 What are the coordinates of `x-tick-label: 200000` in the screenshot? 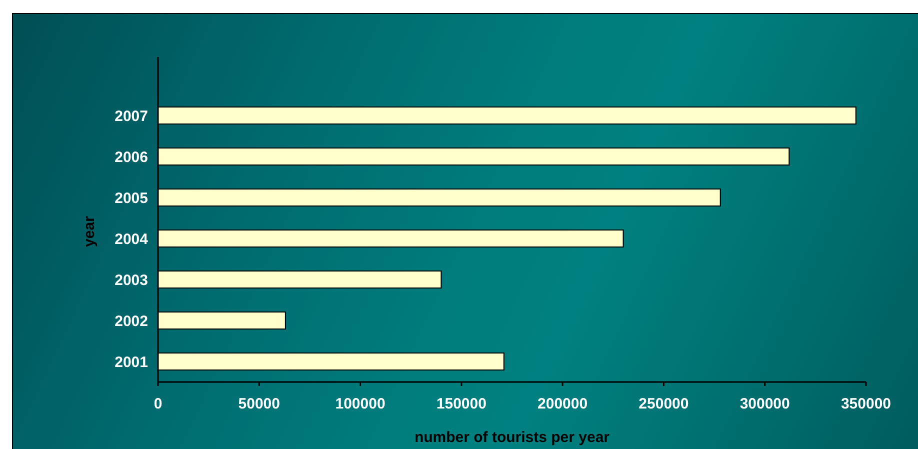 It's located at (563, 404).